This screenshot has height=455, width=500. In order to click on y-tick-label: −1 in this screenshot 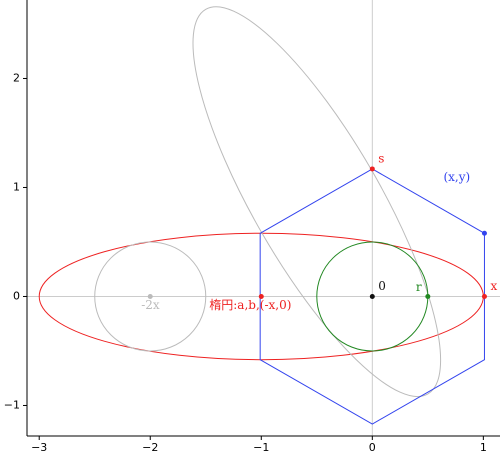, I will do `click(12, 404)`.